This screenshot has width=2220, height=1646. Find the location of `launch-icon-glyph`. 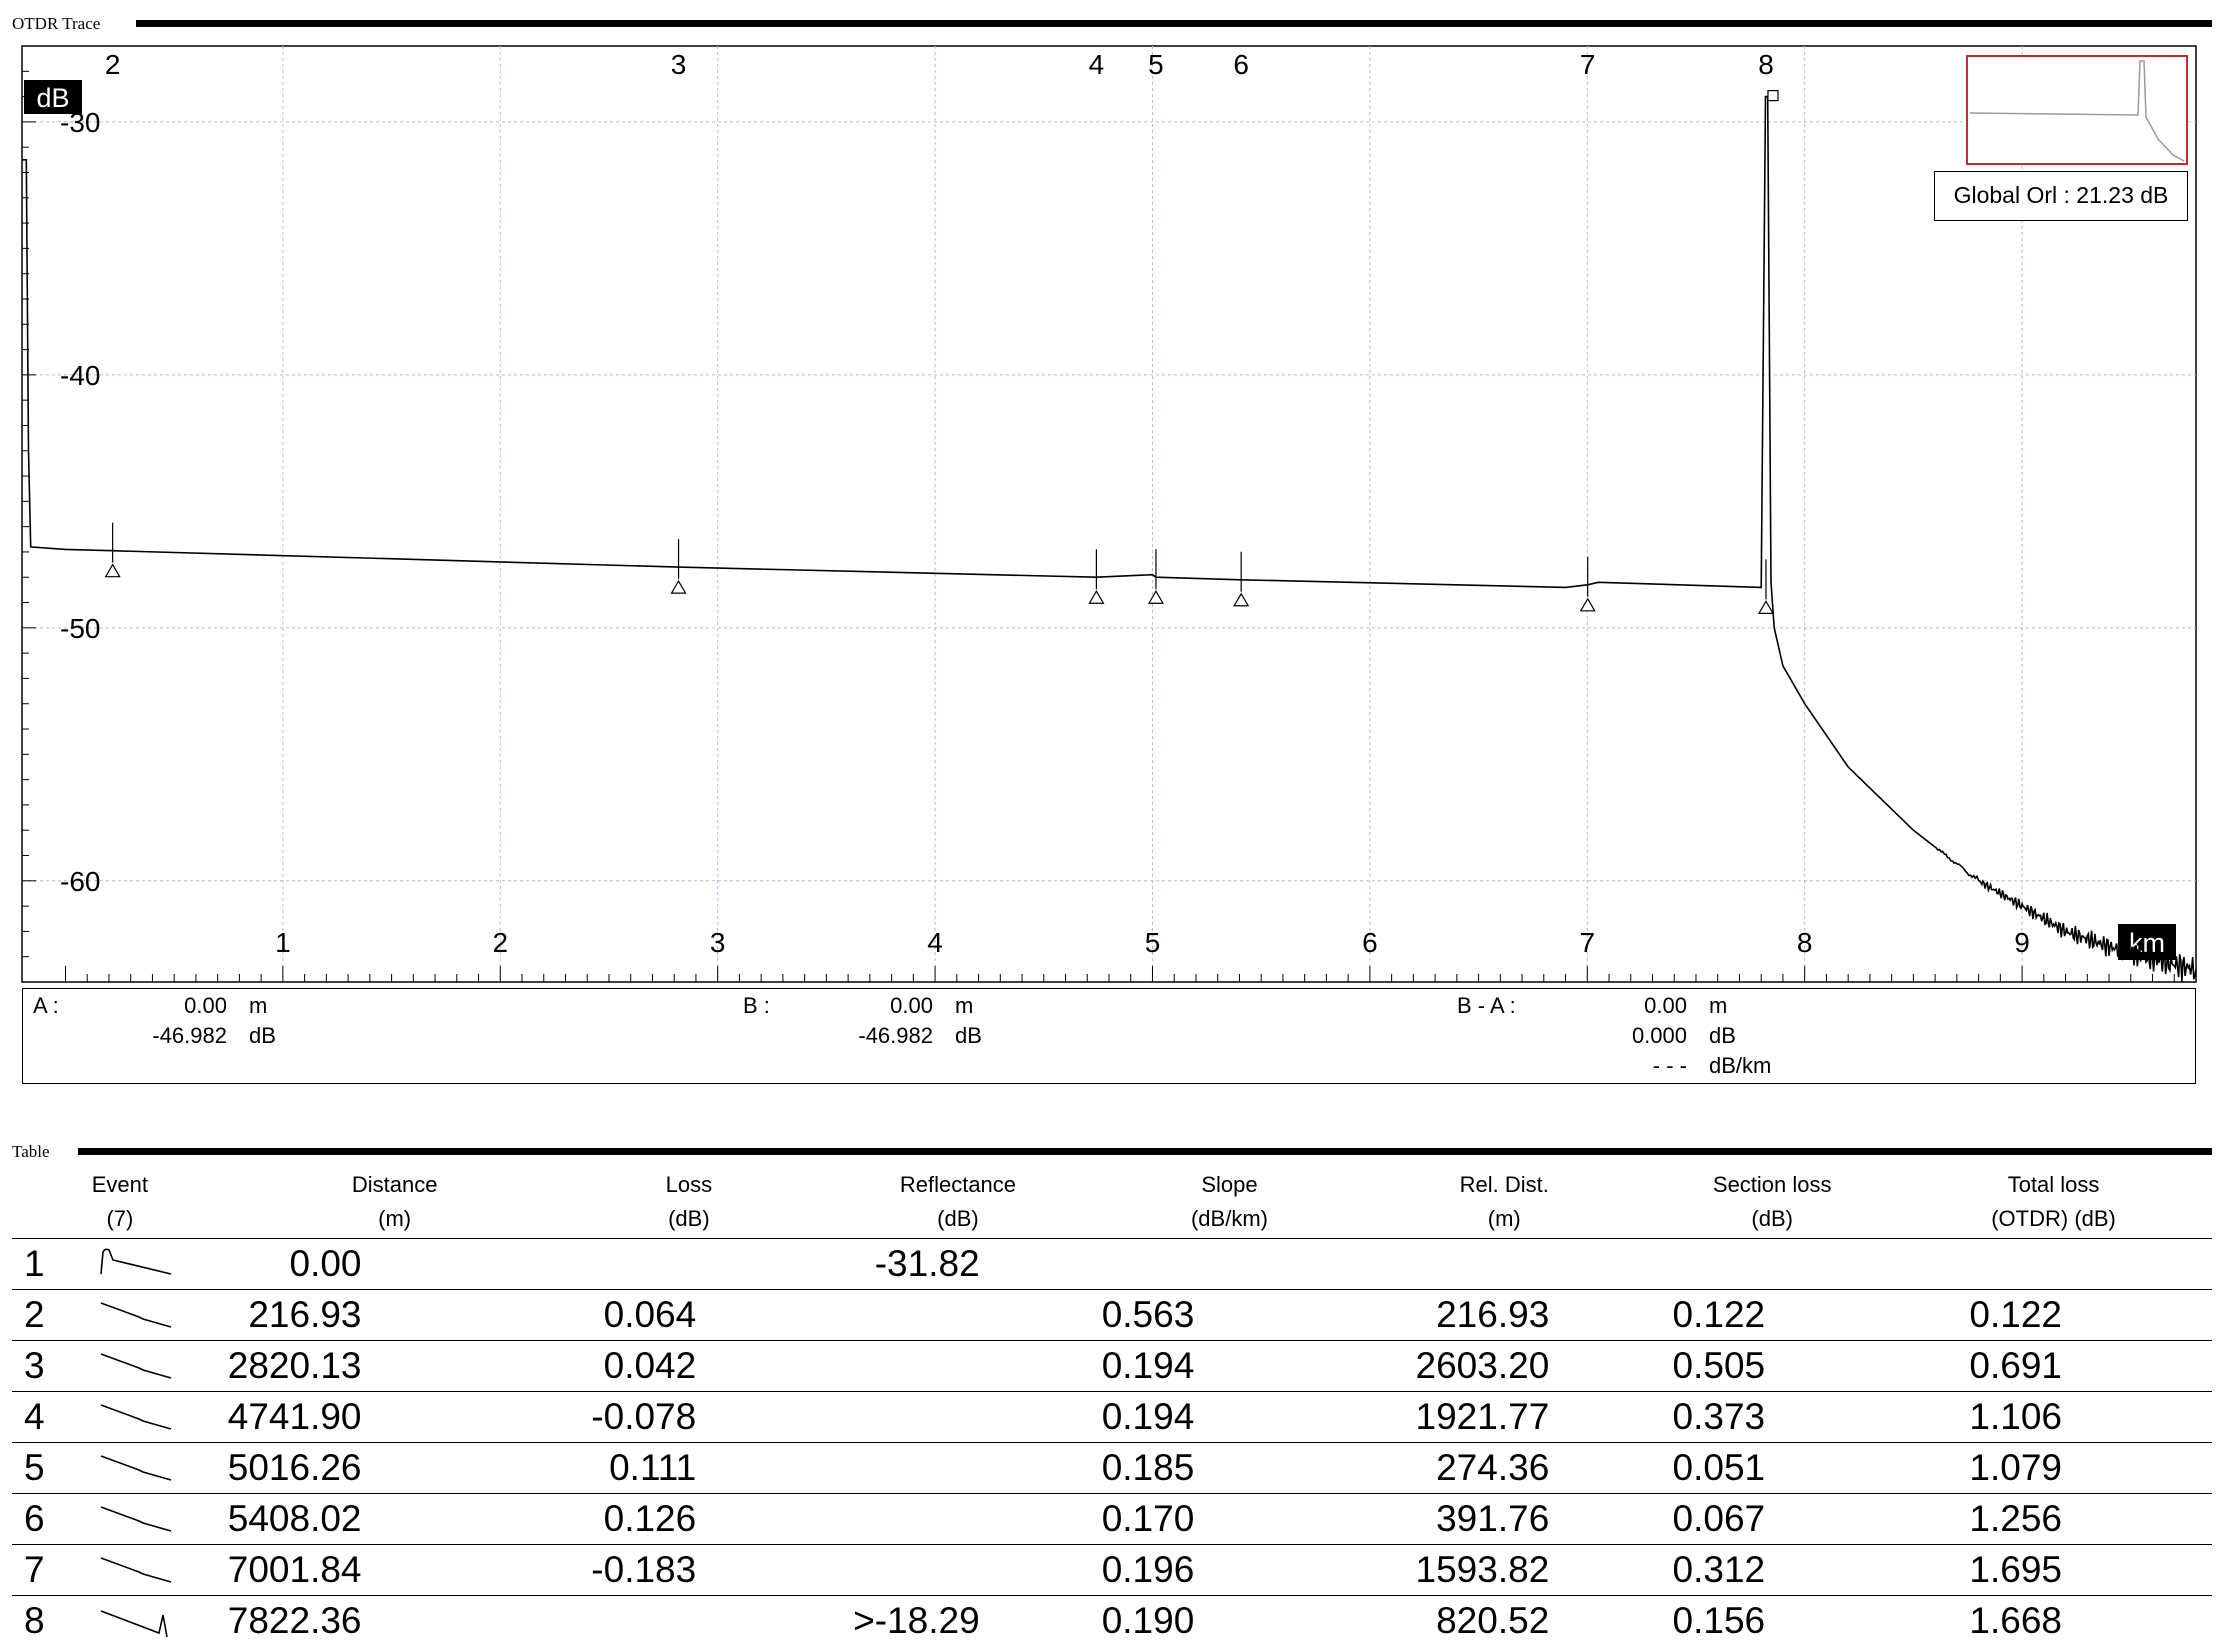

launch-icon-glyph is located at coordinates (139, 1264).